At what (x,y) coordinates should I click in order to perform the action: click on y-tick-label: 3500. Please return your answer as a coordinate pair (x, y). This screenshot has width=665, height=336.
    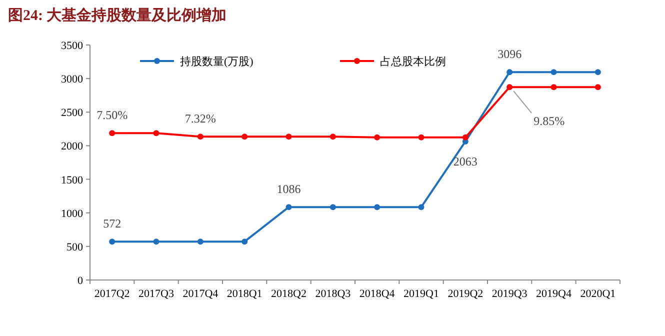
    Looking at the image, I should click on (72, 46).